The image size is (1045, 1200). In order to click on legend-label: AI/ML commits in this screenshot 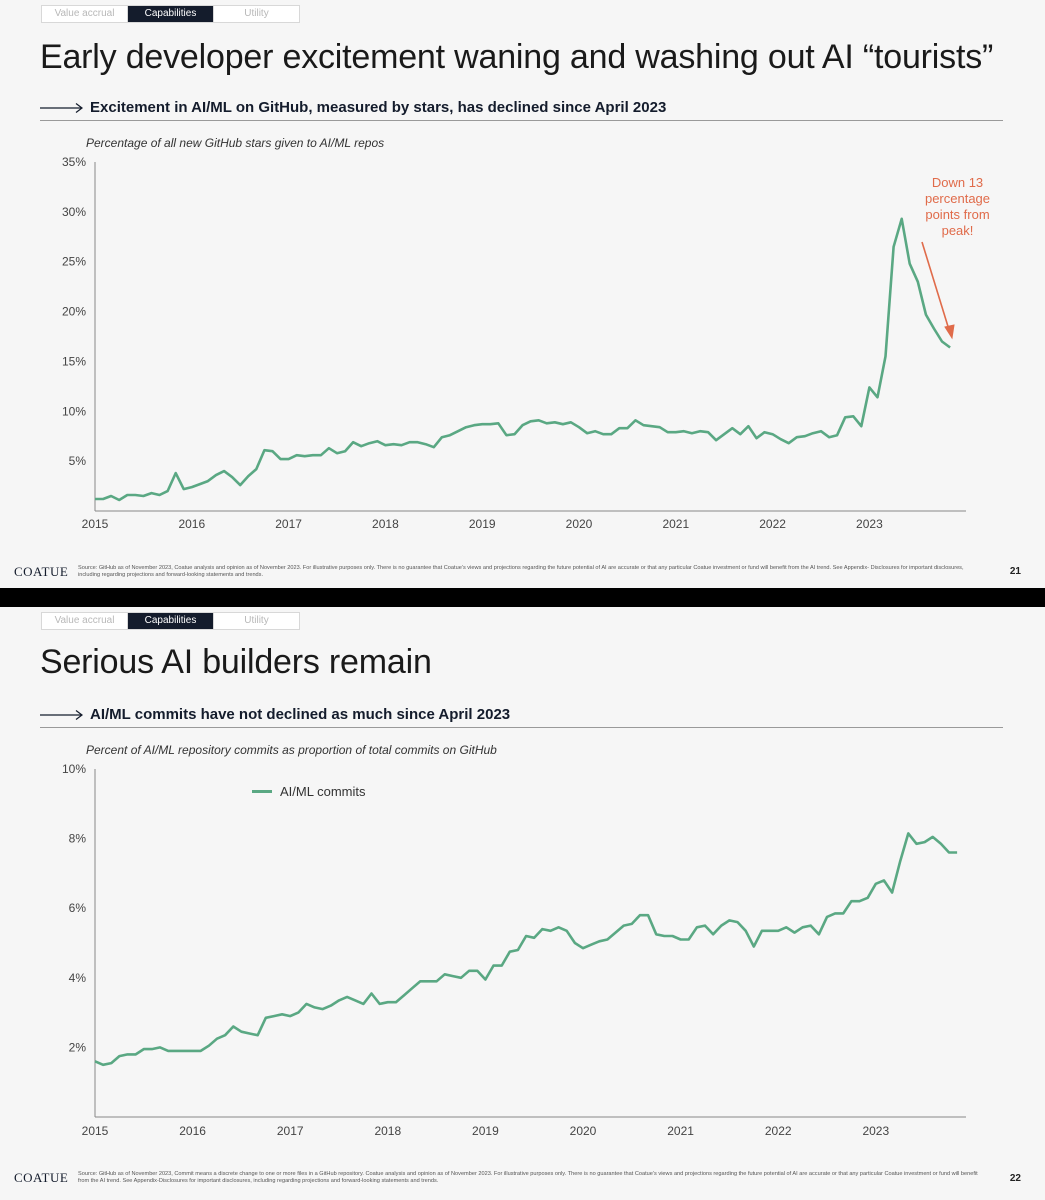, I will do `click(323, 791)`.